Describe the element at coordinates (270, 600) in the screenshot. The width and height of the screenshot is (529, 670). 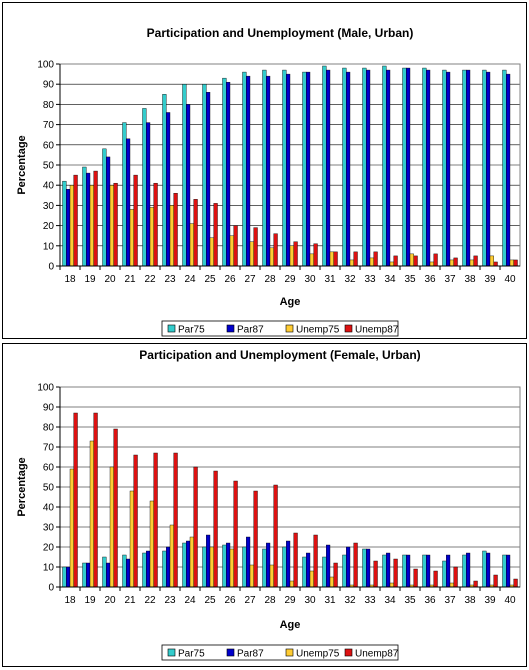
I see `x-tick-label: 28` at that location.